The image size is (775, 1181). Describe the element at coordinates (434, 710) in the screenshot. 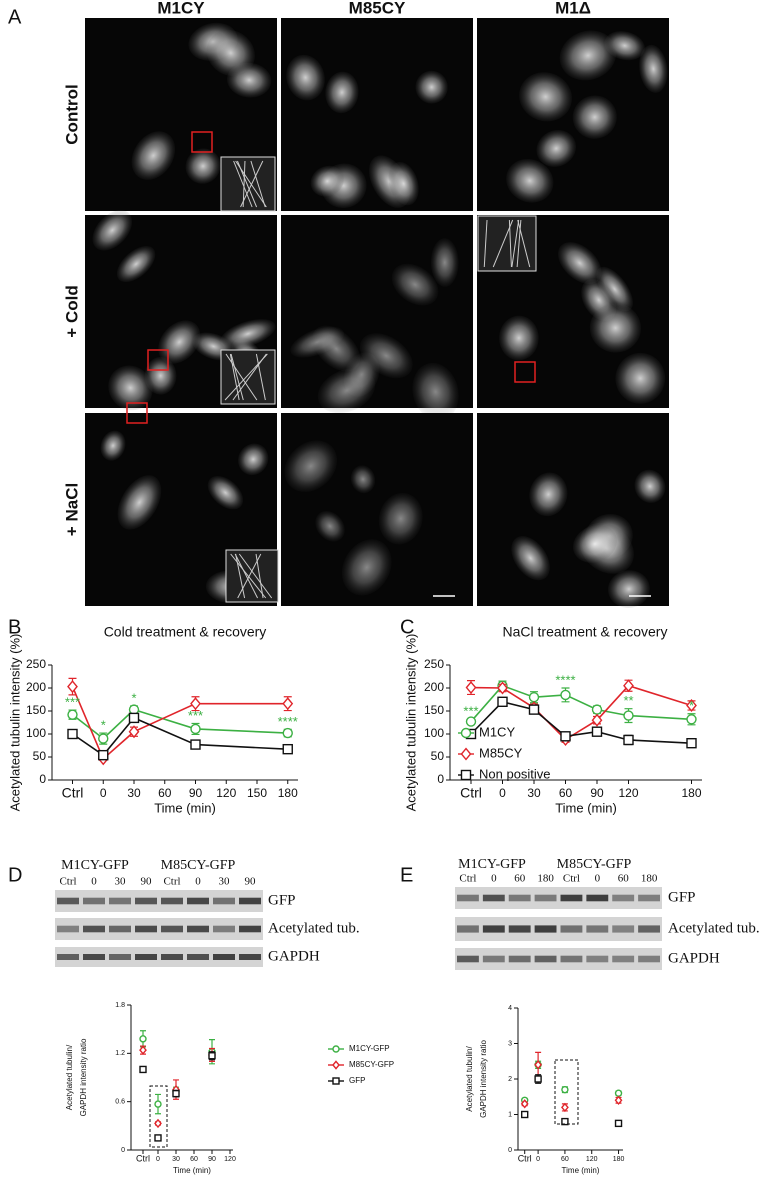

I see `y-tick-label: 150` at that location.